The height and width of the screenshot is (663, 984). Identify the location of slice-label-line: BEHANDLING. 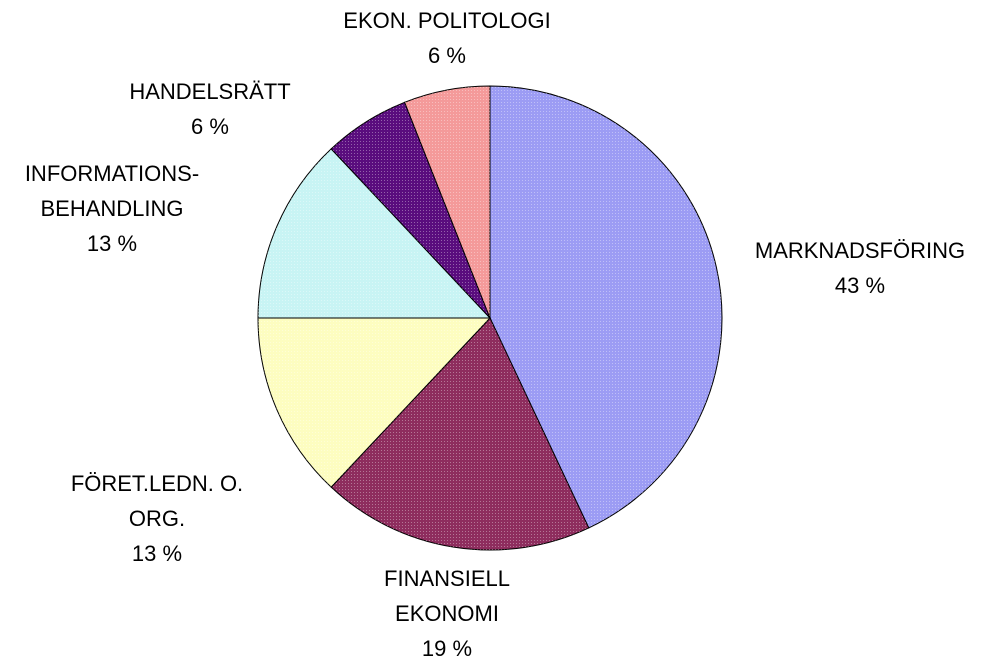
(111, 208).